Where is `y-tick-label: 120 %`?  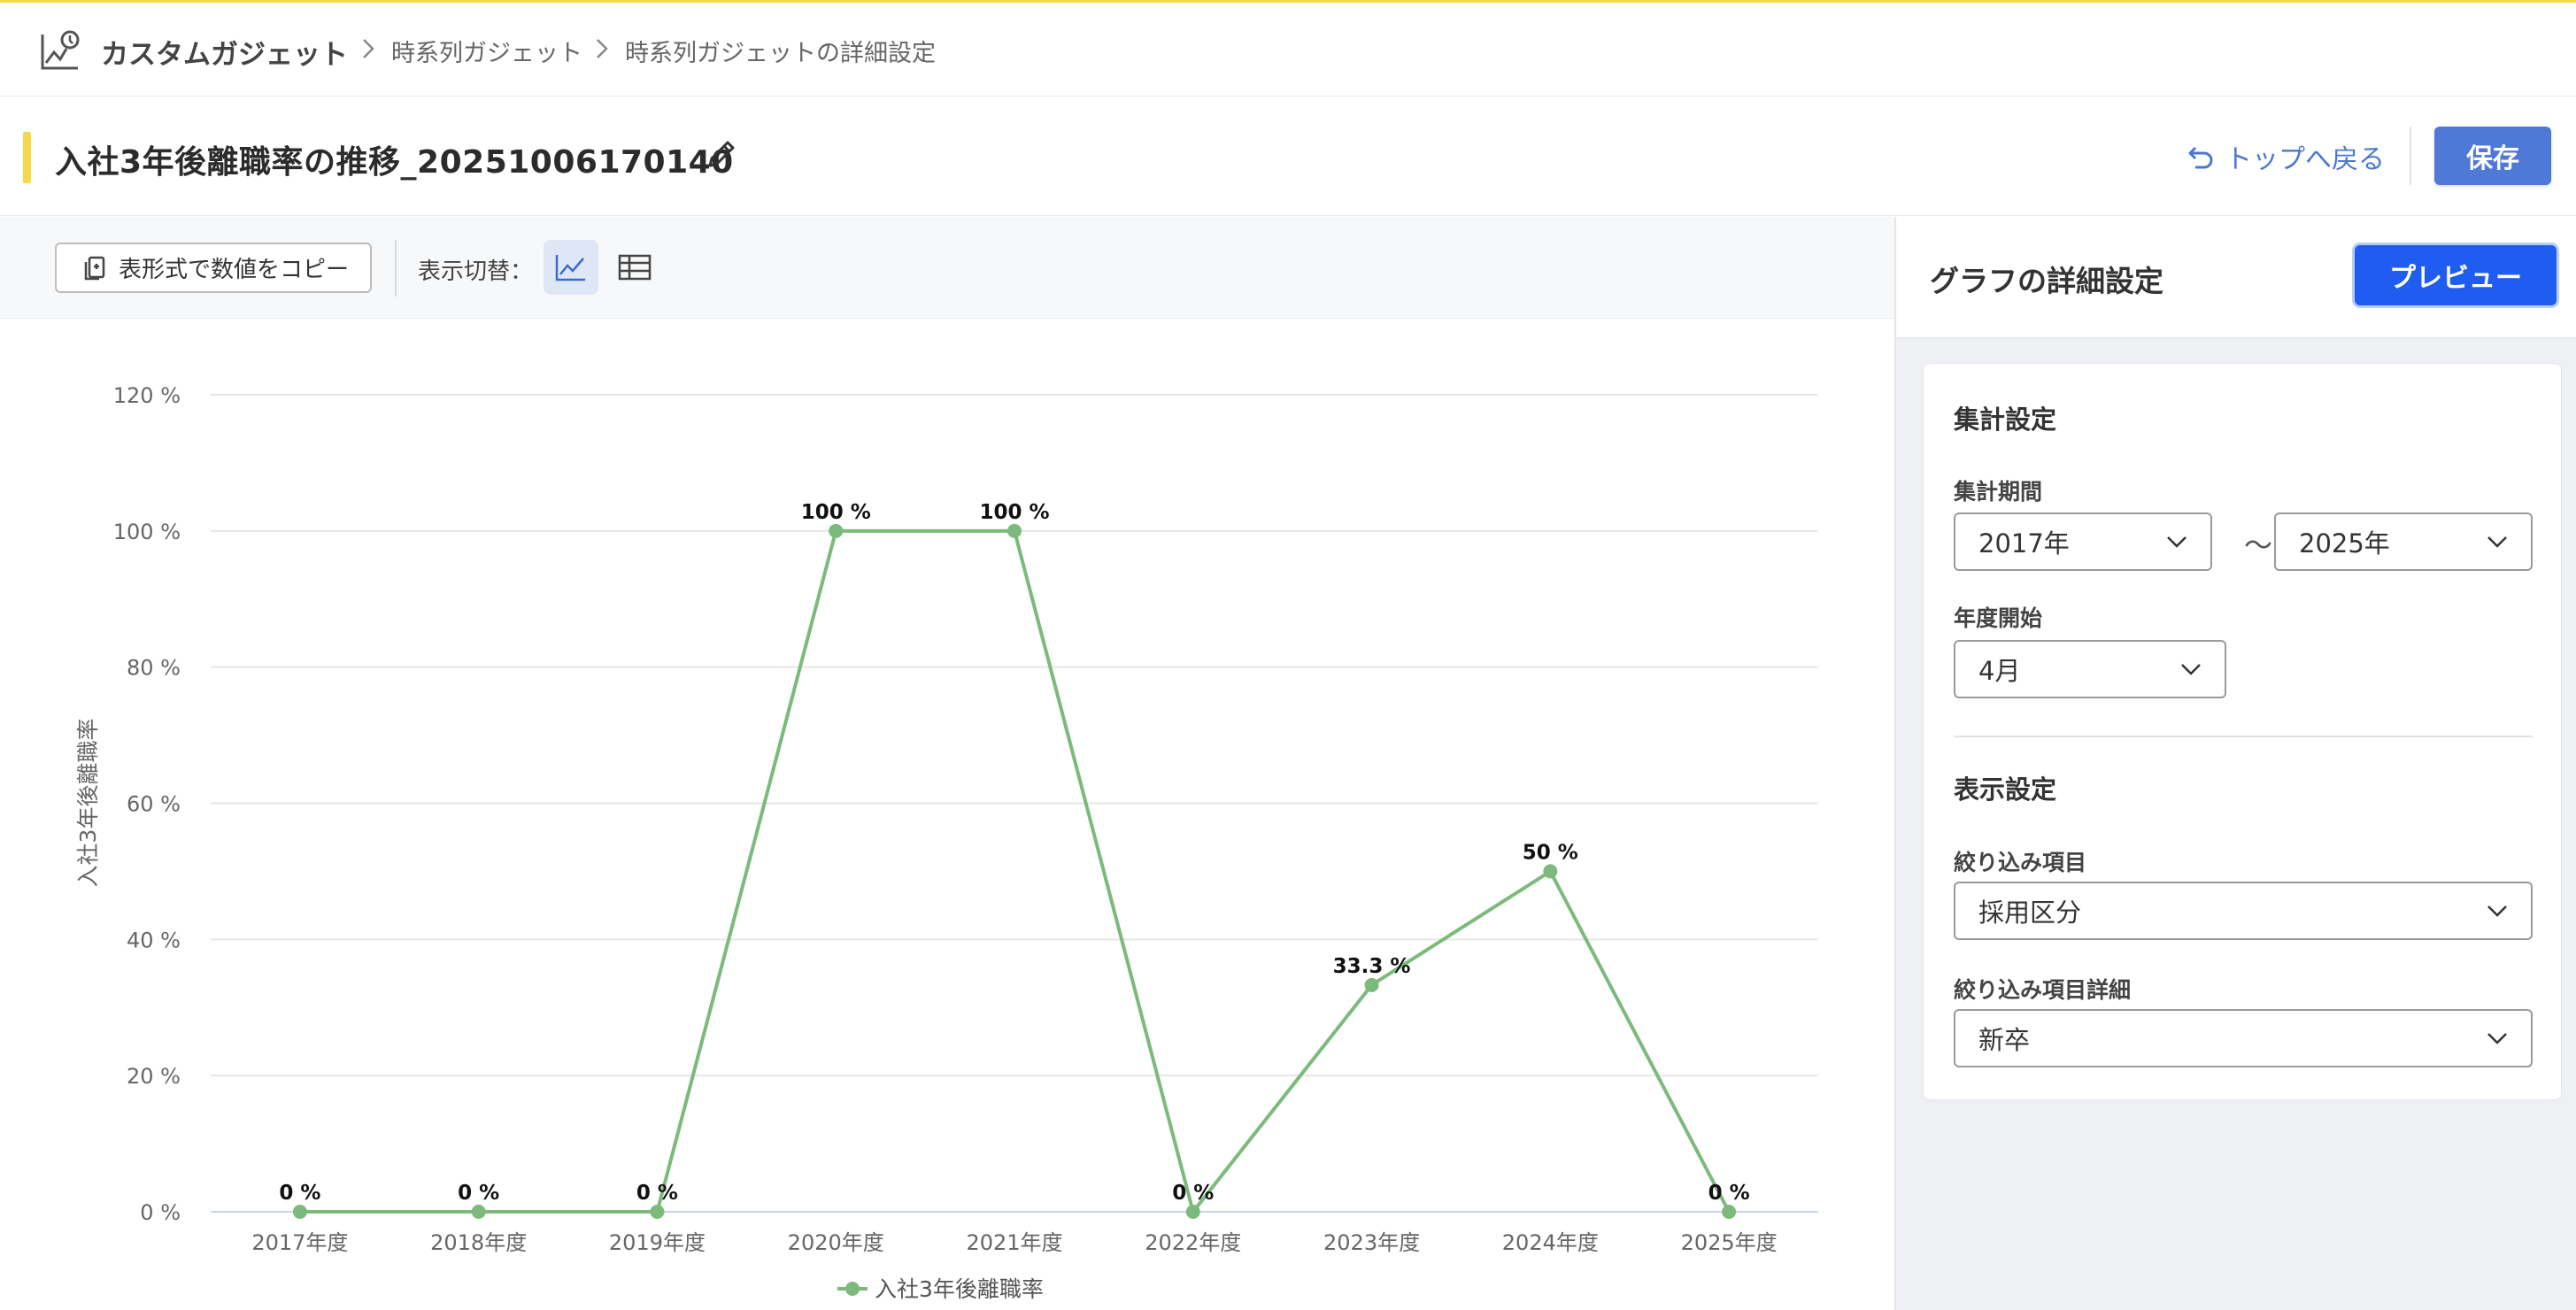 y-tick-label: 120 % is located at coordinates (147, 395).